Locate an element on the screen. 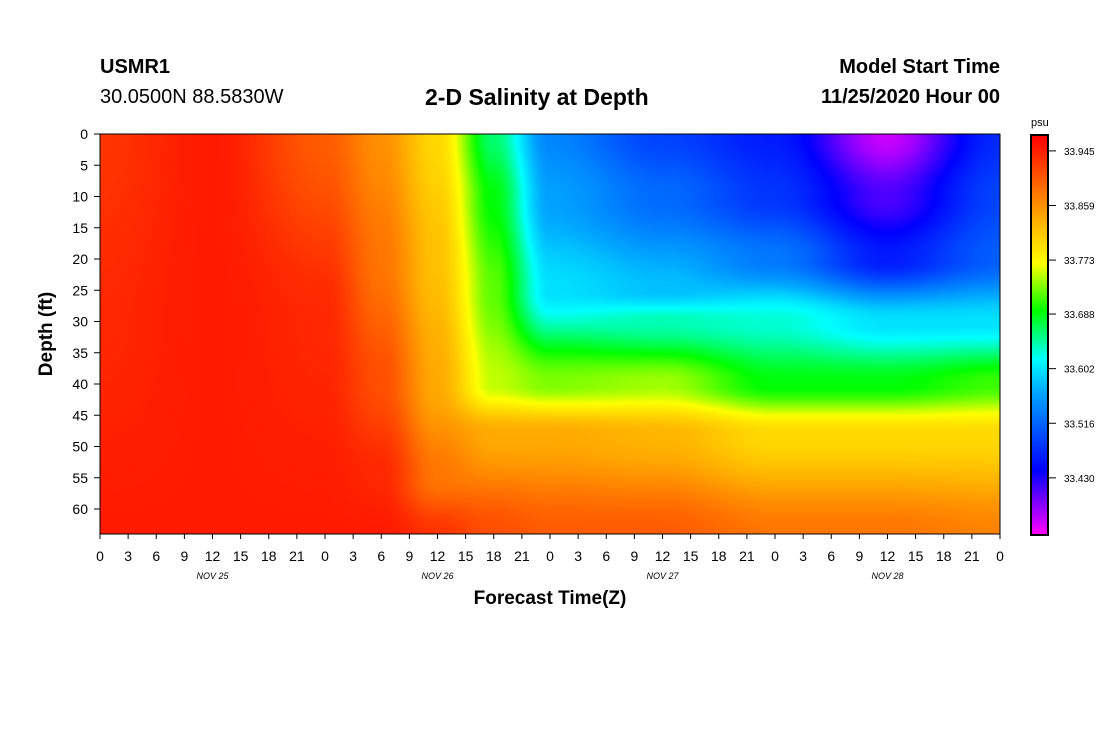 The image size is (1100, 750). colorbar-unit: psu is located at coordinates (1040, 123).